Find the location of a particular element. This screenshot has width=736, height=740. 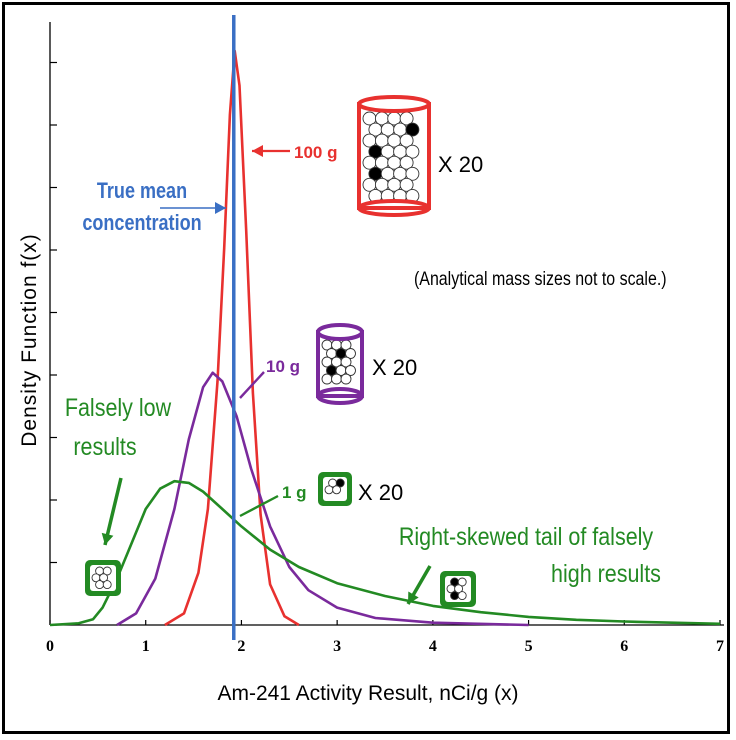

leader-10g is located at coordinates (252, 385).